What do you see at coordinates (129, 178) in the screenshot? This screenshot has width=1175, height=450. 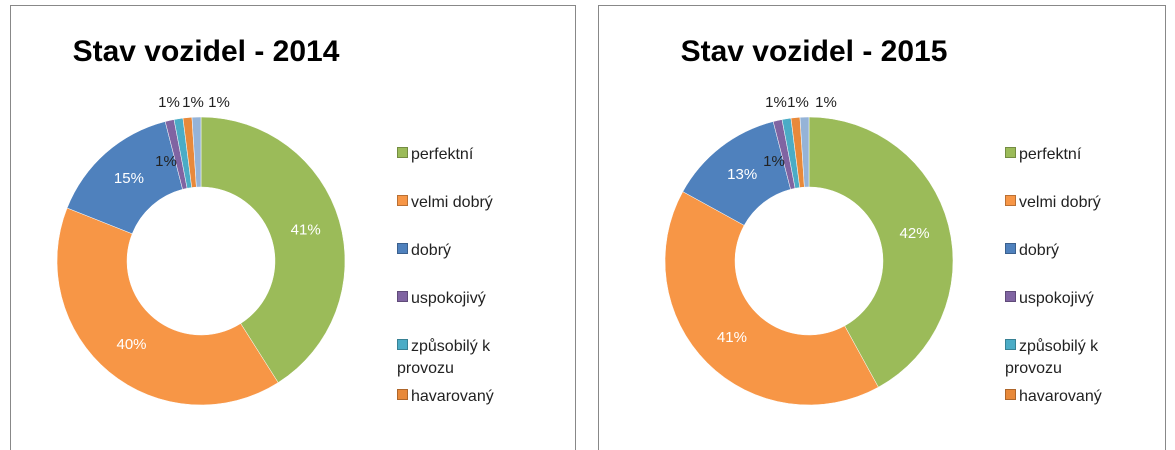 I see `data-label: 15%` at bounding box center [129, 178].